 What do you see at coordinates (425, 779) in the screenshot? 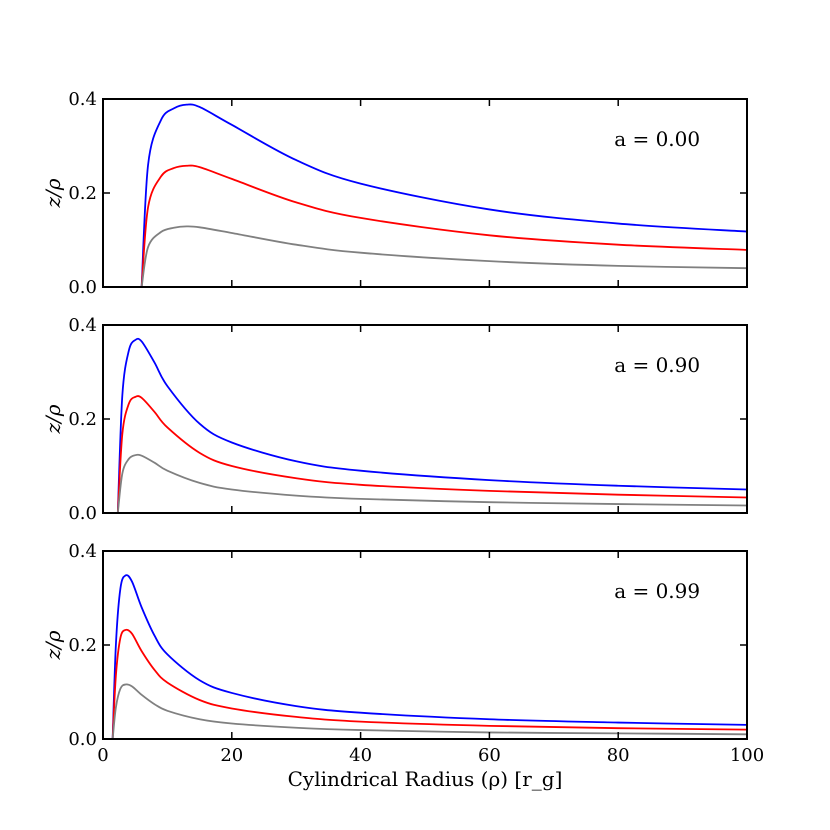
I see `x-axis-label: Cylindrical Radius (ρ) [r_g]` at bounding box center [425, 779].